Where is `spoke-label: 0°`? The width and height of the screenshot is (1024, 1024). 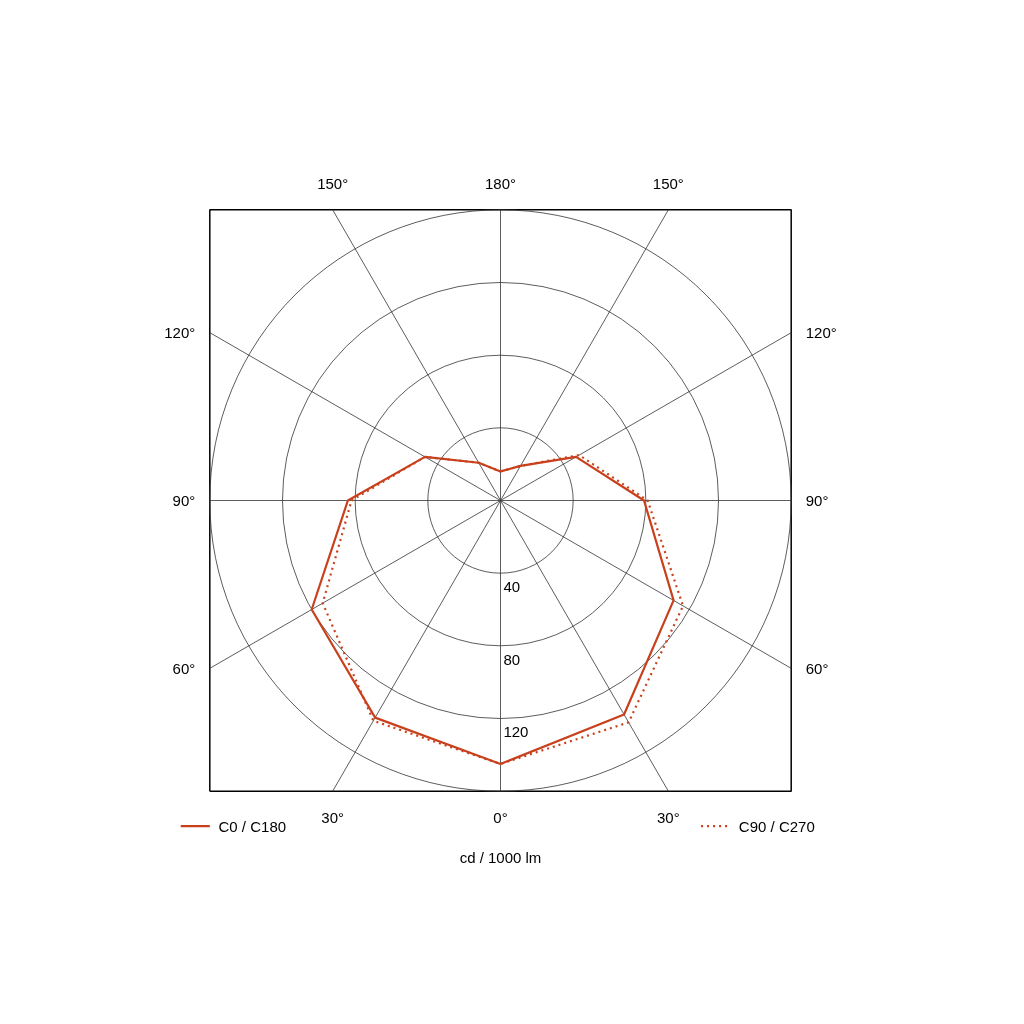
spoke-label: 0° is located at coordinates (500, 817).